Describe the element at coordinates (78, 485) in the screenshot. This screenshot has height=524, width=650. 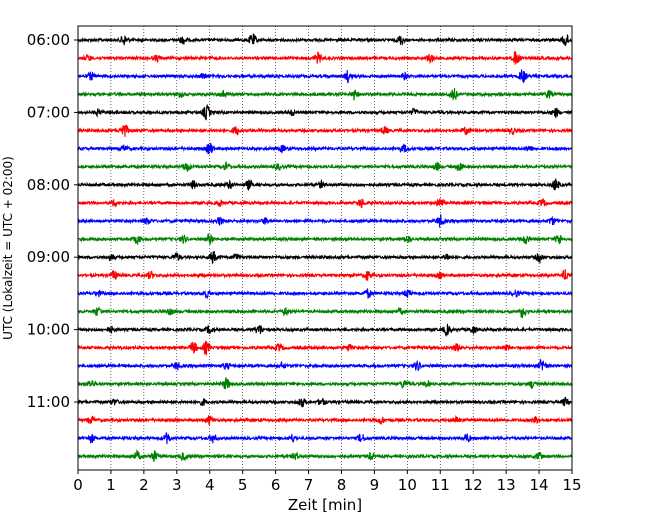
I see `x-tick-label: 0` at that location.